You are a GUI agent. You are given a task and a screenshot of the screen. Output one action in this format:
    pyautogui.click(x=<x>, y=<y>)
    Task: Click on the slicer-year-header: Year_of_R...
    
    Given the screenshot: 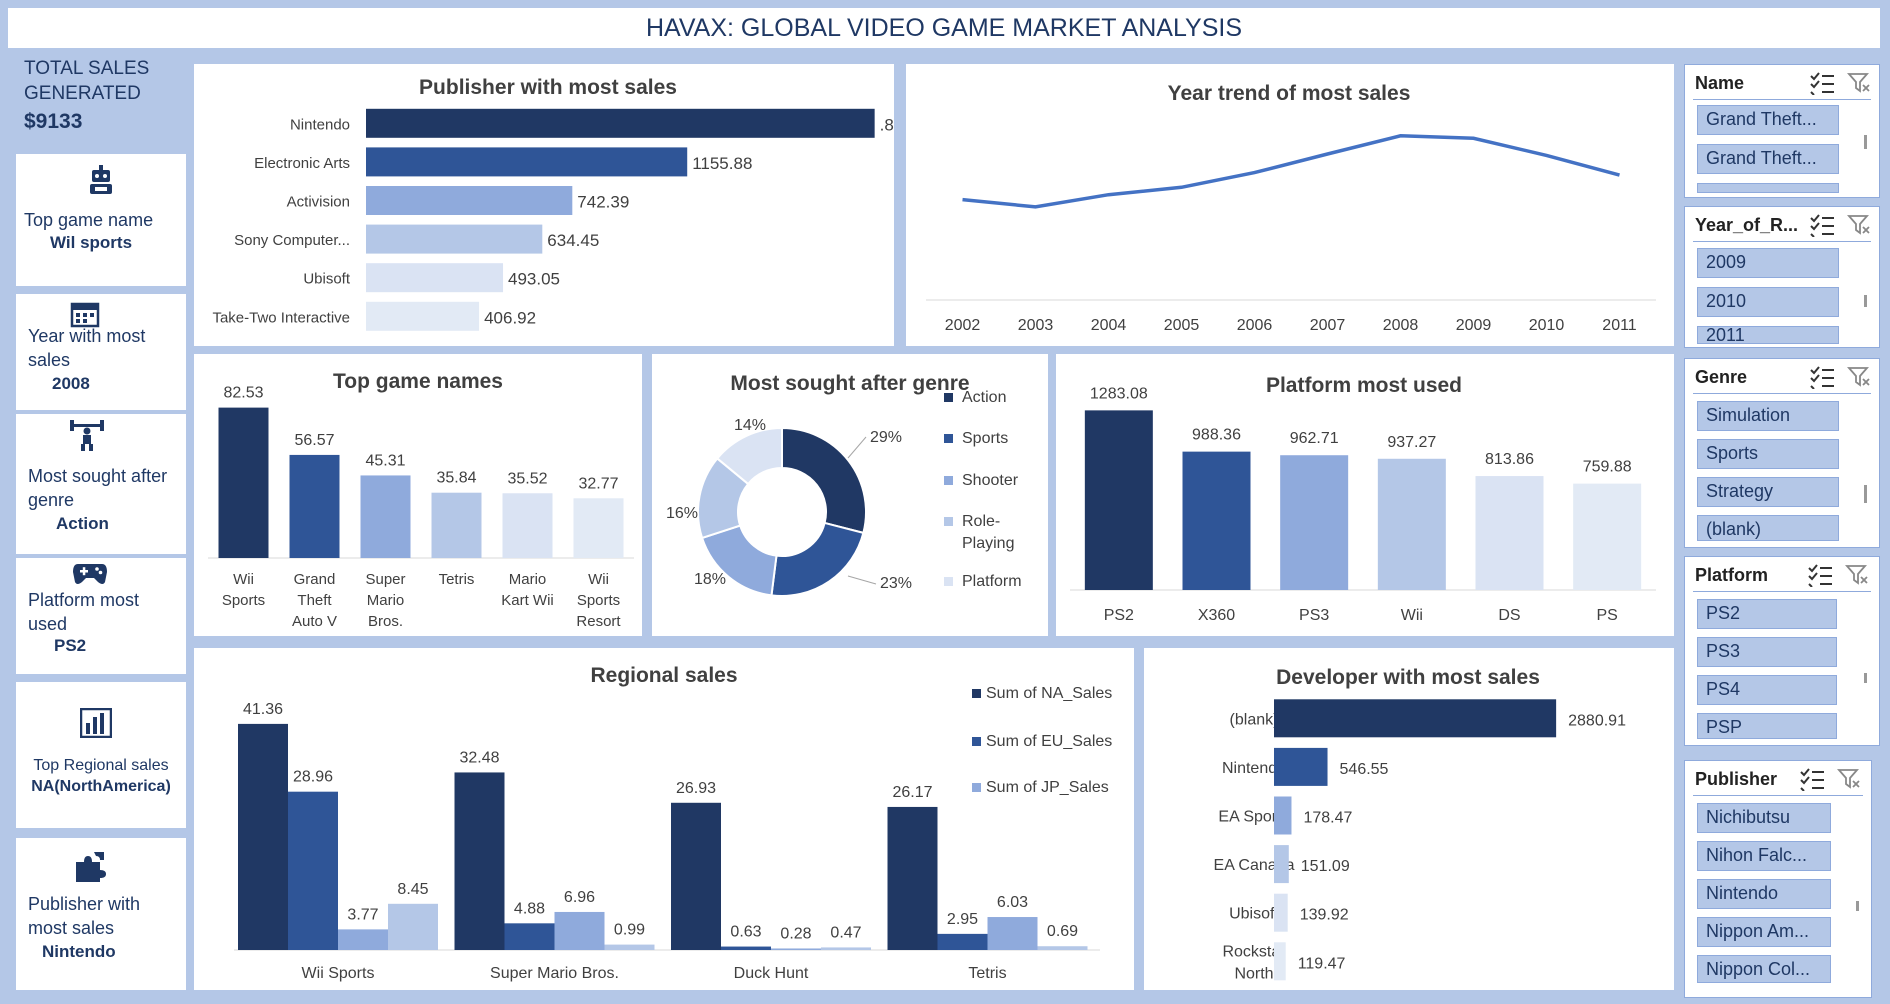 What is the action you would take?
    pyautogui.click(x=1747, y=225)
    